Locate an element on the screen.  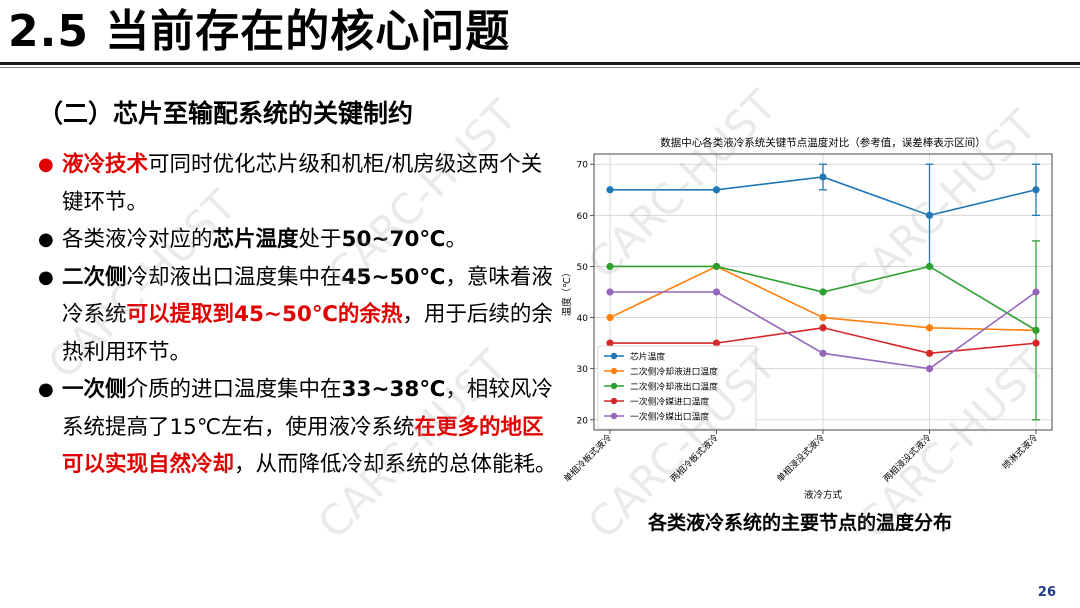
y-tick-label: 70 is located at coordinates (583, 166).